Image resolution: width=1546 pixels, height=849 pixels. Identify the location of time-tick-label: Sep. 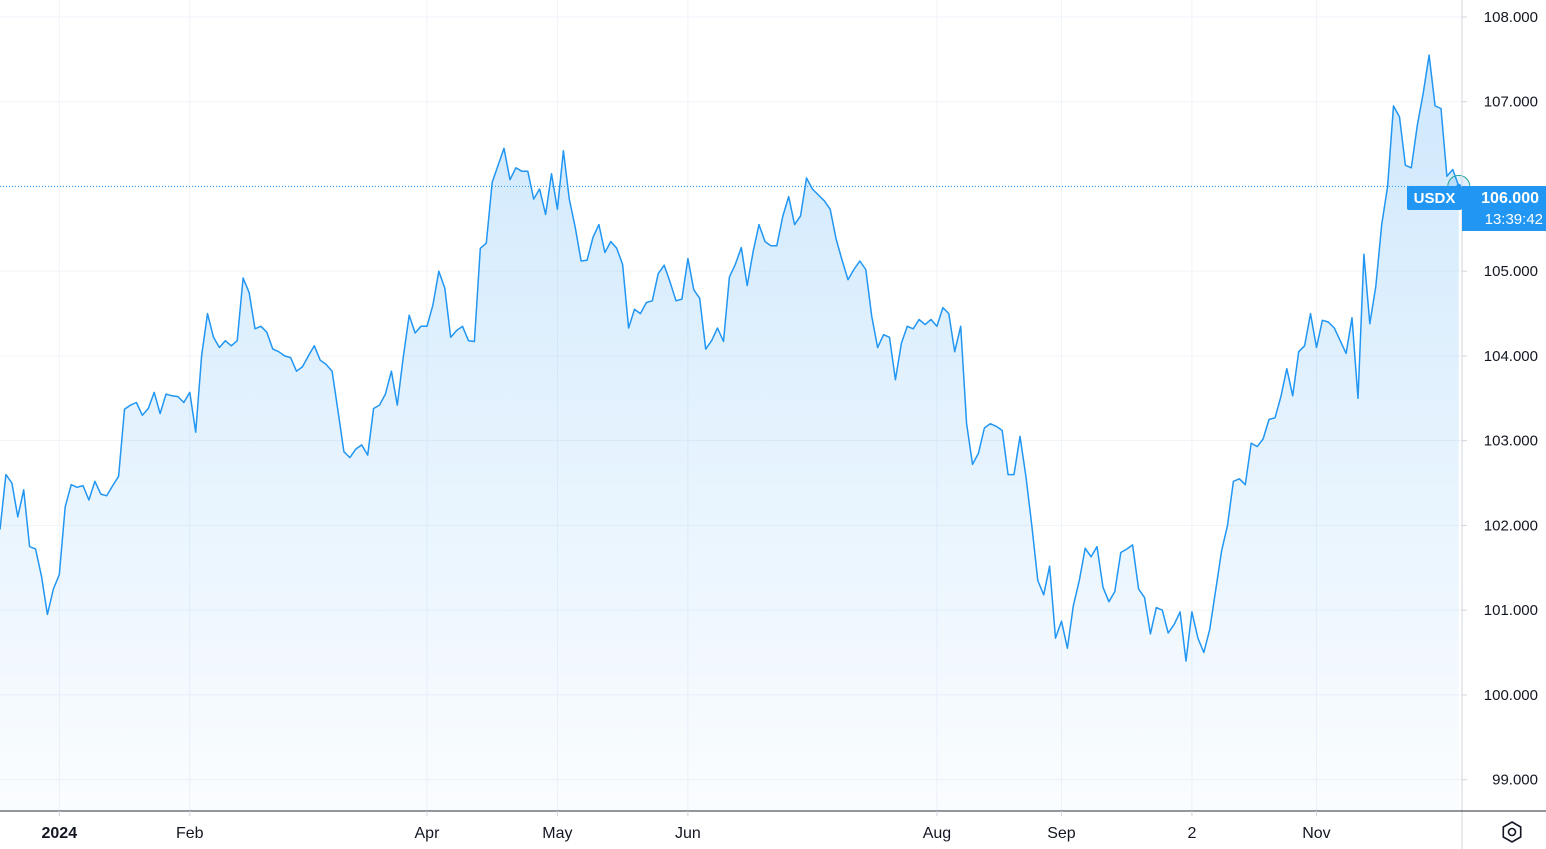
(1061, 833).